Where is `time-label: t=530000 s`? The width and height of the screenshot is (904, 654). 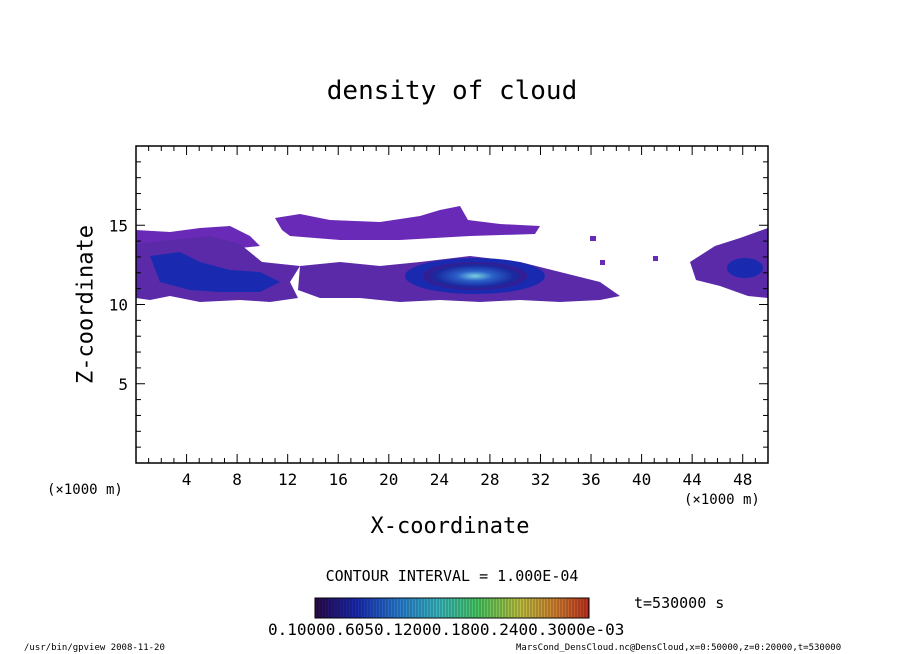 time-label: t=530000 s is located at coordinates (679, 603).